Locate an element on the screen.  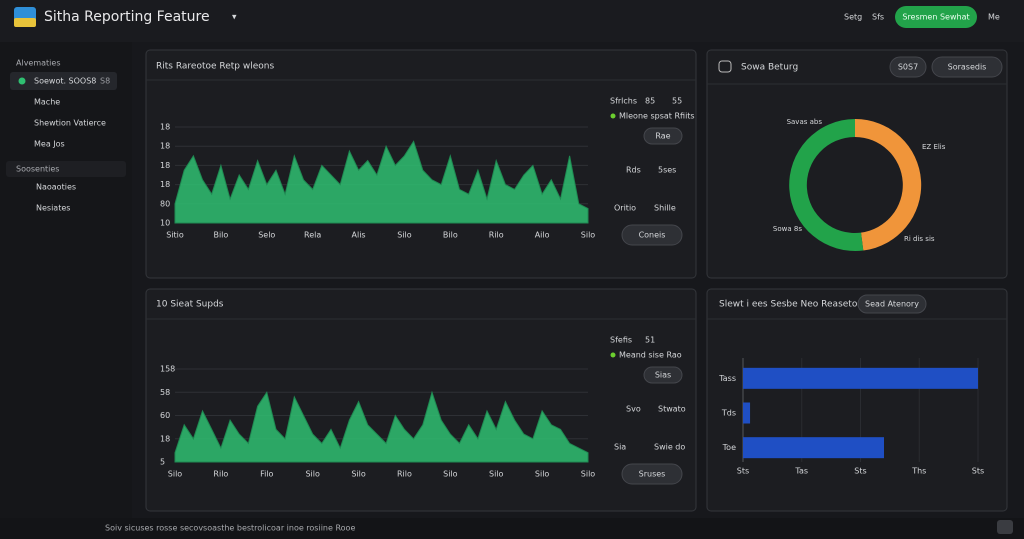
nav-item-active is located at coordinates (63, 81).